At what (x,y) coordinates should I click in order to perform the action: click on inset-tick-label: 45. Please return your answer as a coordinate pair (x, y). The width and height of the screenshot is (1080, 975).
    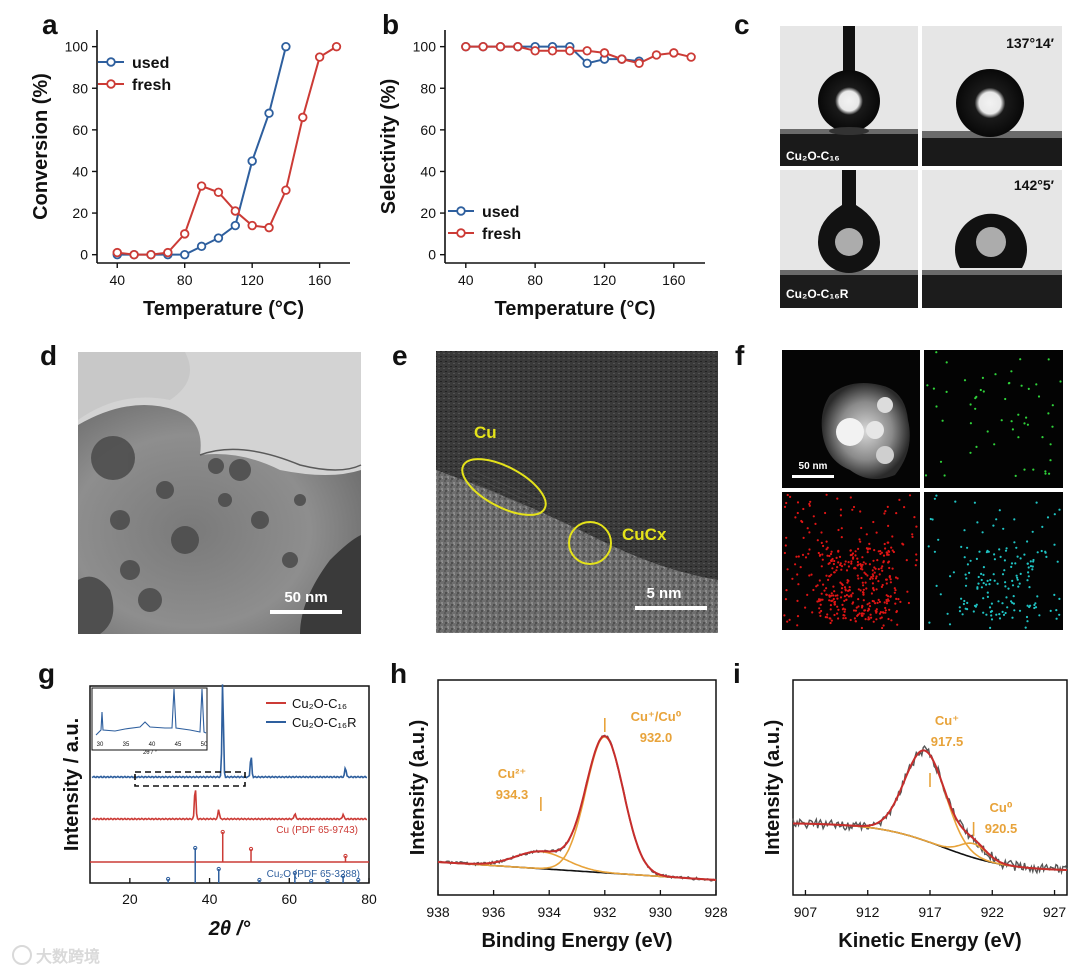
    Looking at the image, I should click on (178, 745).